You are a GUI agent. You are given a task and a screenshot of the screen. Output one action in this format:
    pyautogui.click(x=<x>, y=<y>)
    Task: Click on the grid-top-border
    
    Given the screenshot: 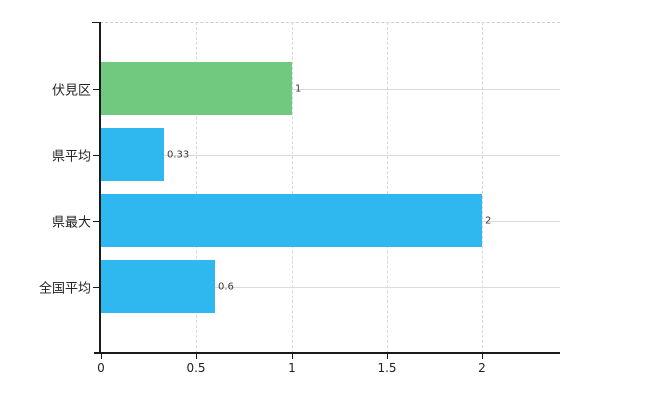 What is the action you would take?
    pyautogui.click(x=330, y=22)
    